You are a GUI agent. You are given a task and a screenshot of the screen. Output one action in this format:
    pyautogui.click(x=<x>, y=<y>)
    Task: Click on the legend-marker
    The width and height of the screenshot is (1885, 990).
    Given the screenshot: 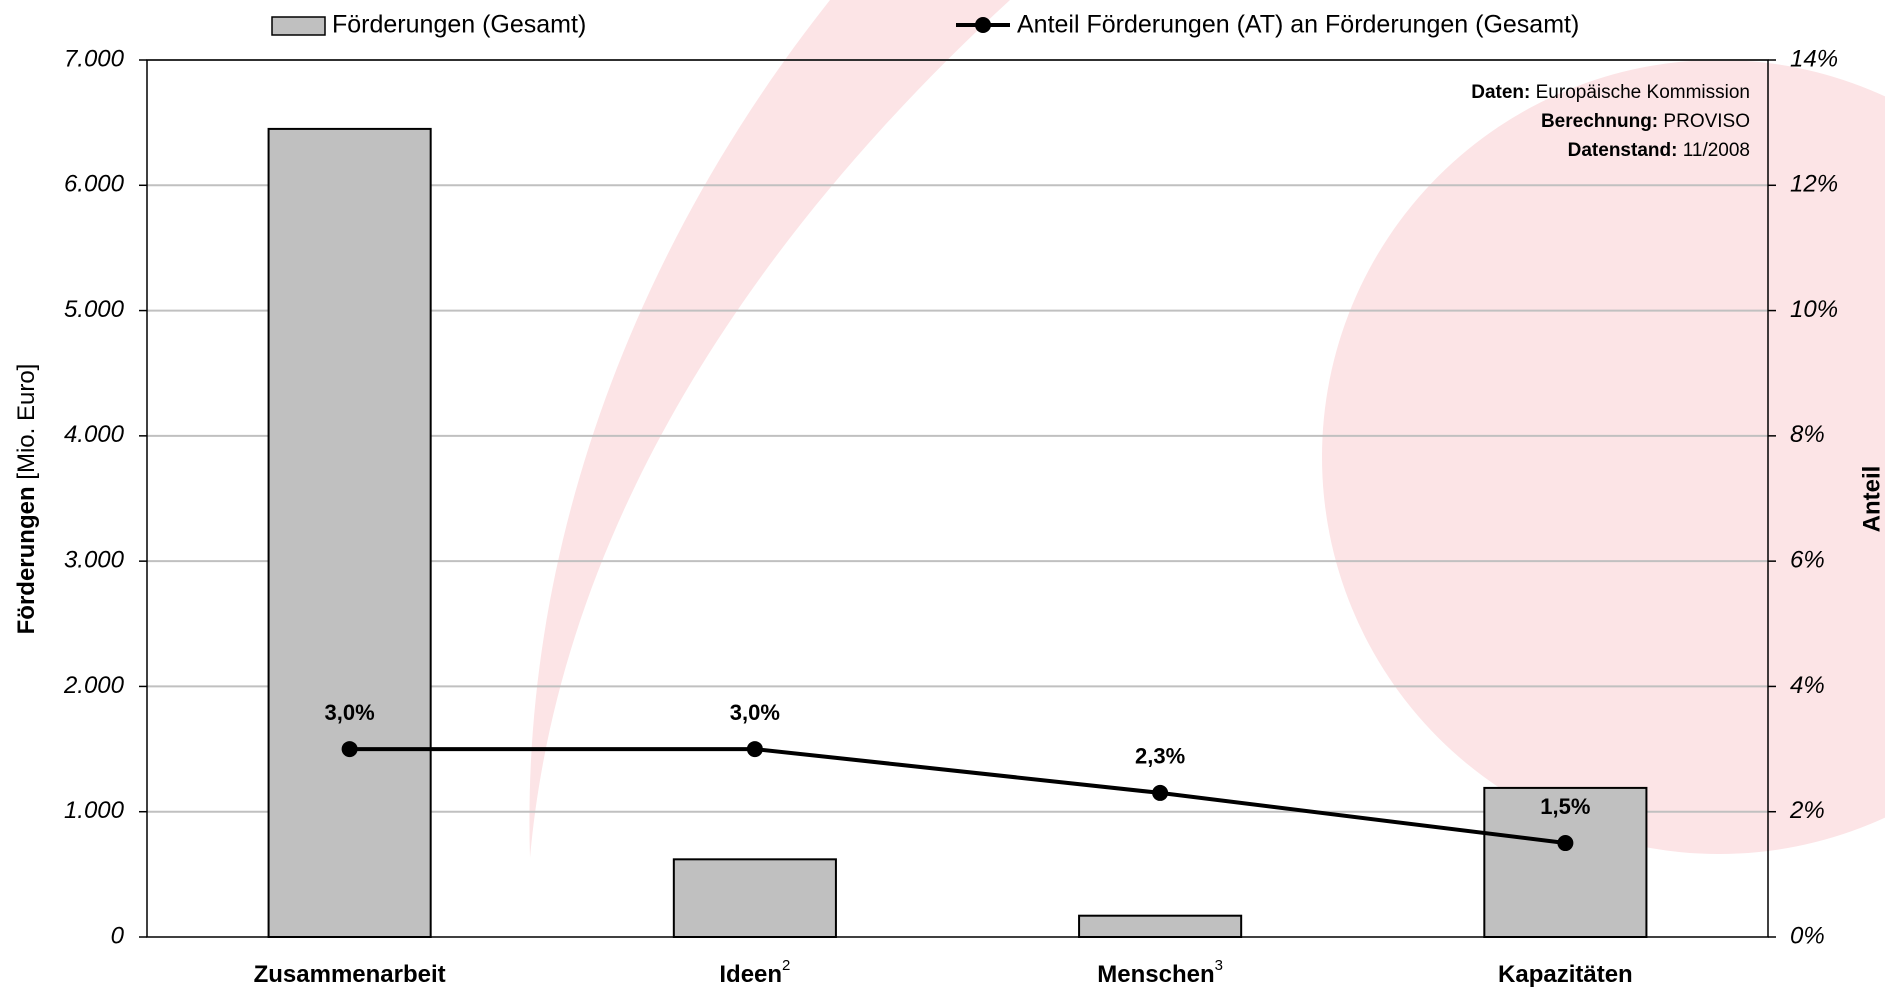 What is the action you would take?
    pyautogui.click(x=983, y=25)
    